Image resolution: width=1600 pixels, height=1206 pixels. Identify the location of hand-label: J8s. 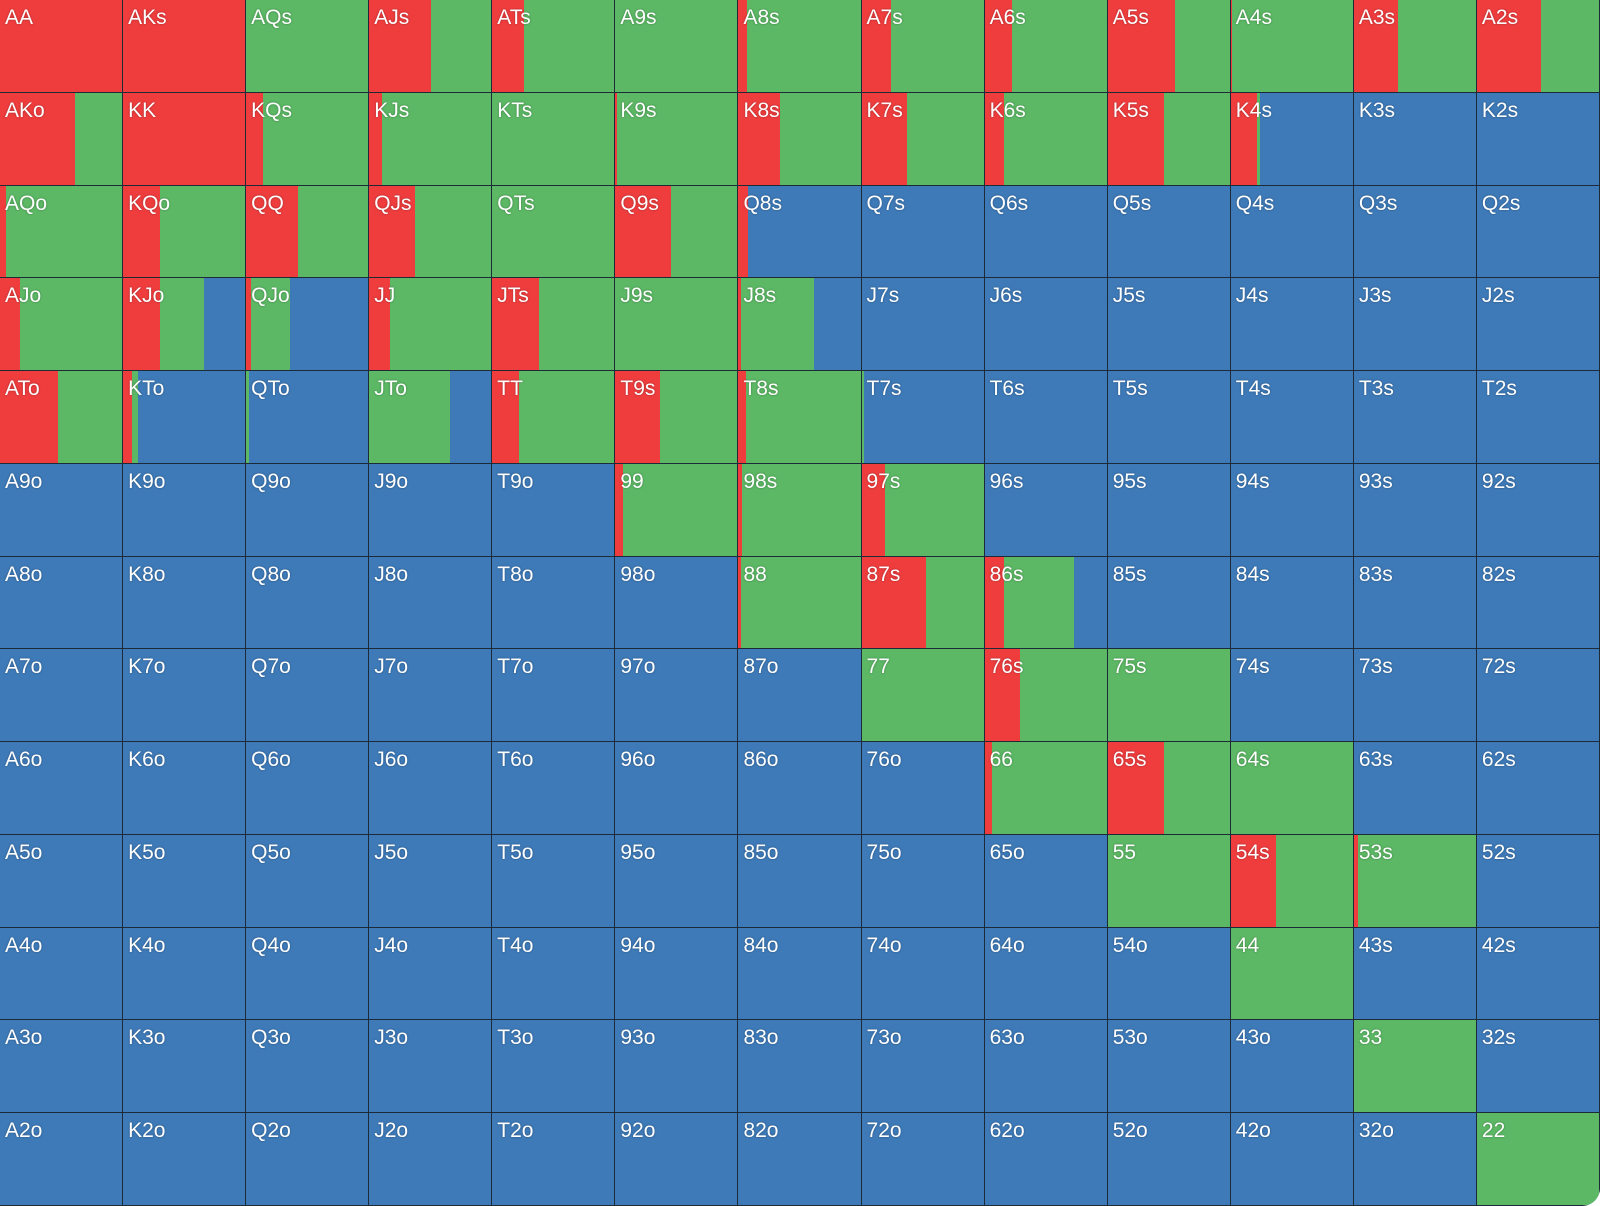
(760, 296).